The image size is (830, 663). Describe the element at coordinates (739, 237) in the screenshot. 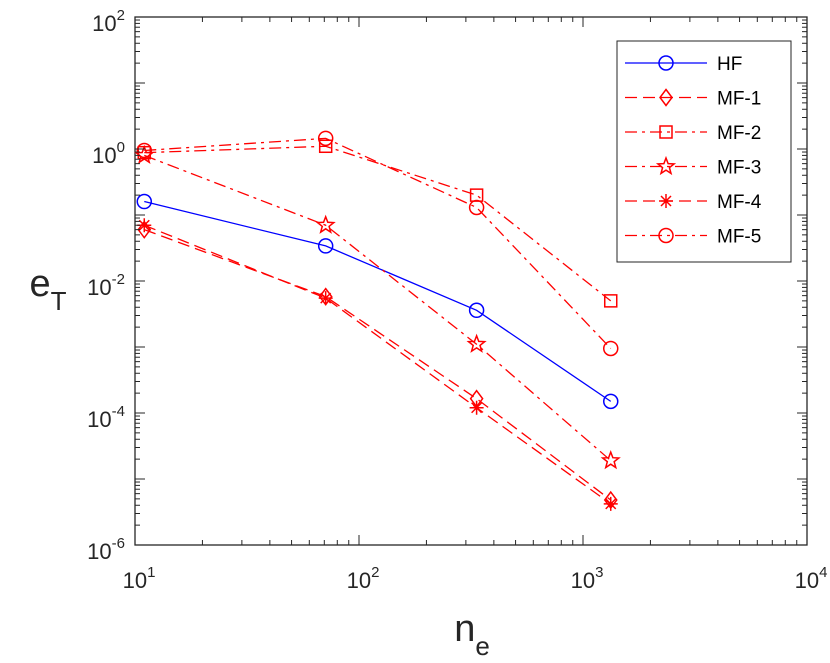

I see `legend-label-mf-5: MF-5` at that location.